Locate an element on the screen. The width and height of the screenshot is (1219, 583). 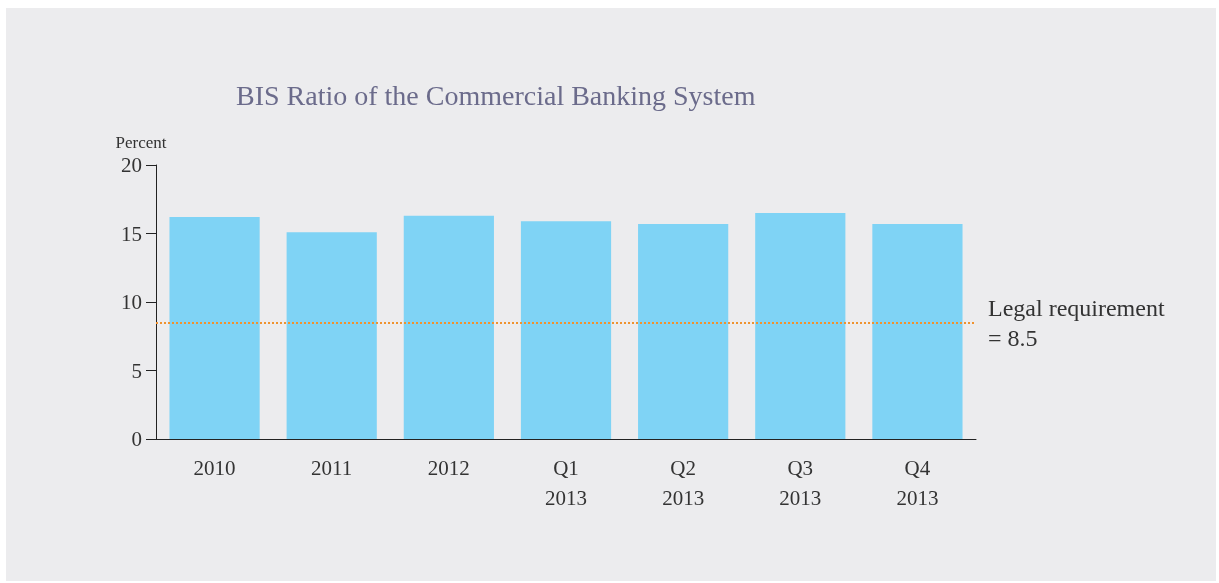
y-tick-label: 10 is located at coordinates (131, 302).